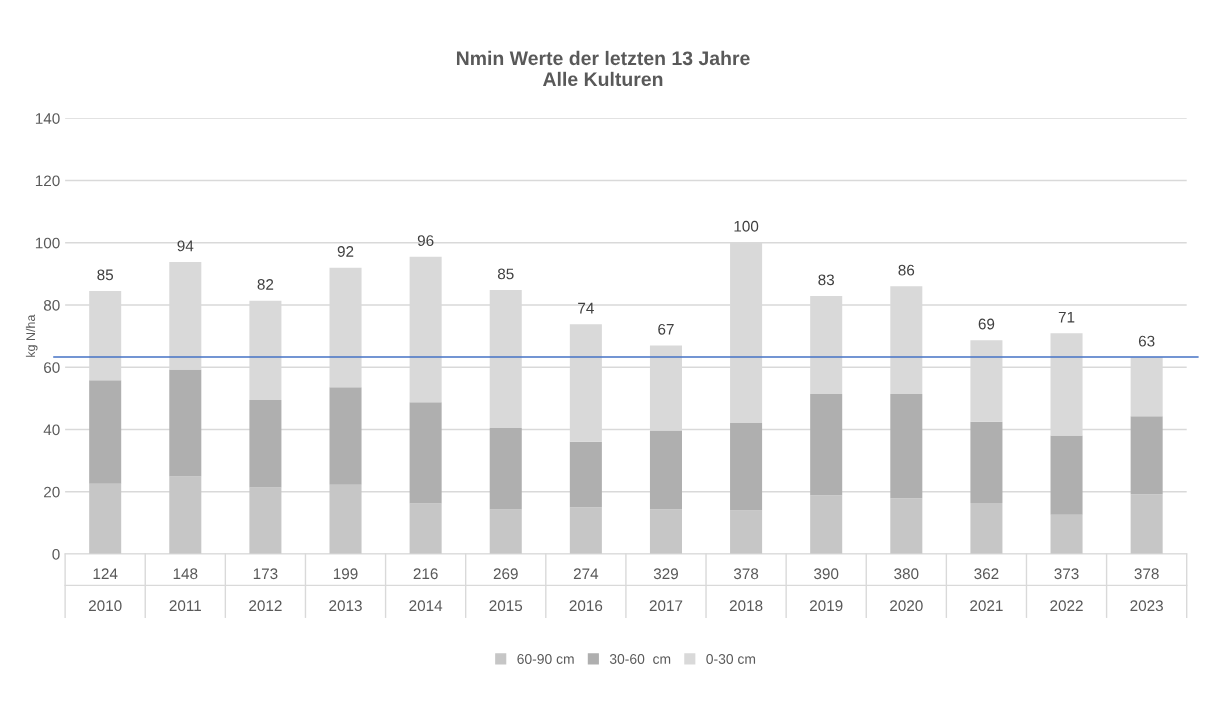 Image resolution: width=1206 pixels, height=704 pixels. I want to click on category-label: 390 2019, so click(826, 590).